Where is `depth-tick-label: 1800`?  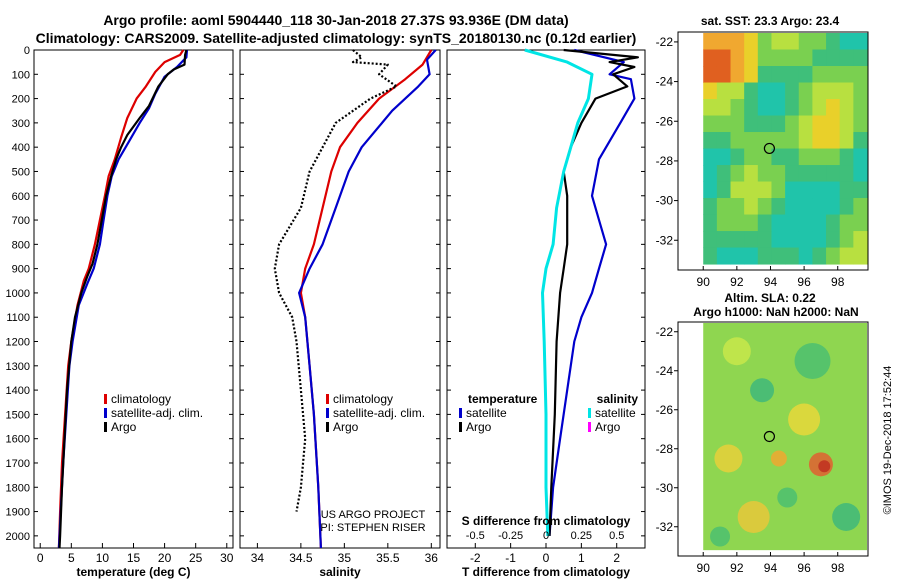 depth-tick-label: 1800 is located at coordinates (18, 488).